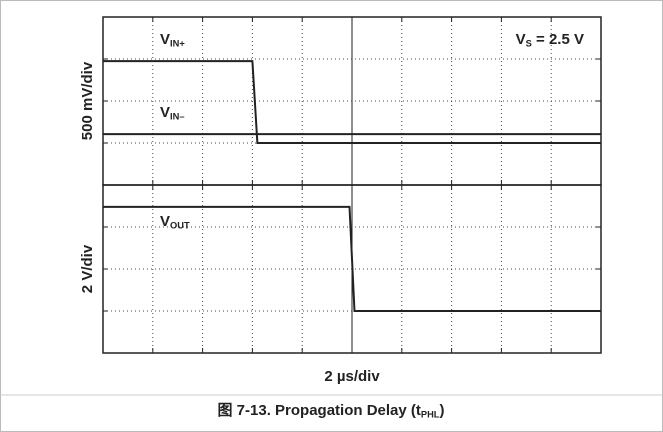 Image resolution: width=663 pixels, height=432 pixels. I want to click on annotation: VS = 2.5 V, so click(550, 40).